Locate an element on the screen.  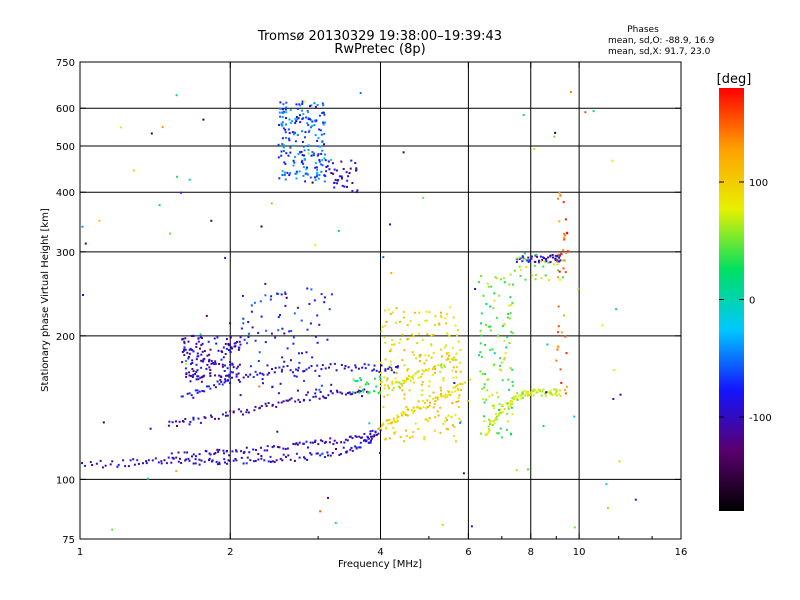
x-tick-label: 2 is located at coordinates (230, 552).